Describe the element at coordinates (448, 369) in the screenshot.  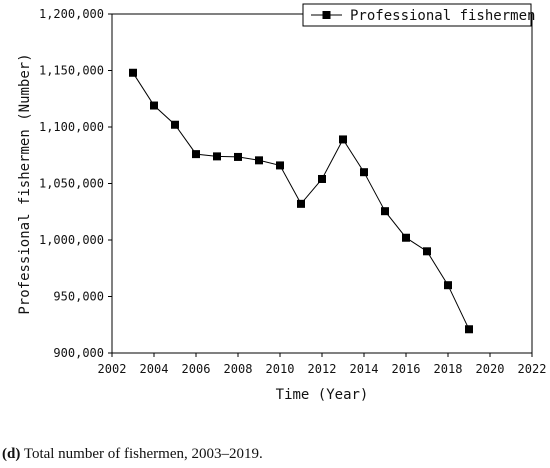
I see `x-tick-label: 2018` at that location.